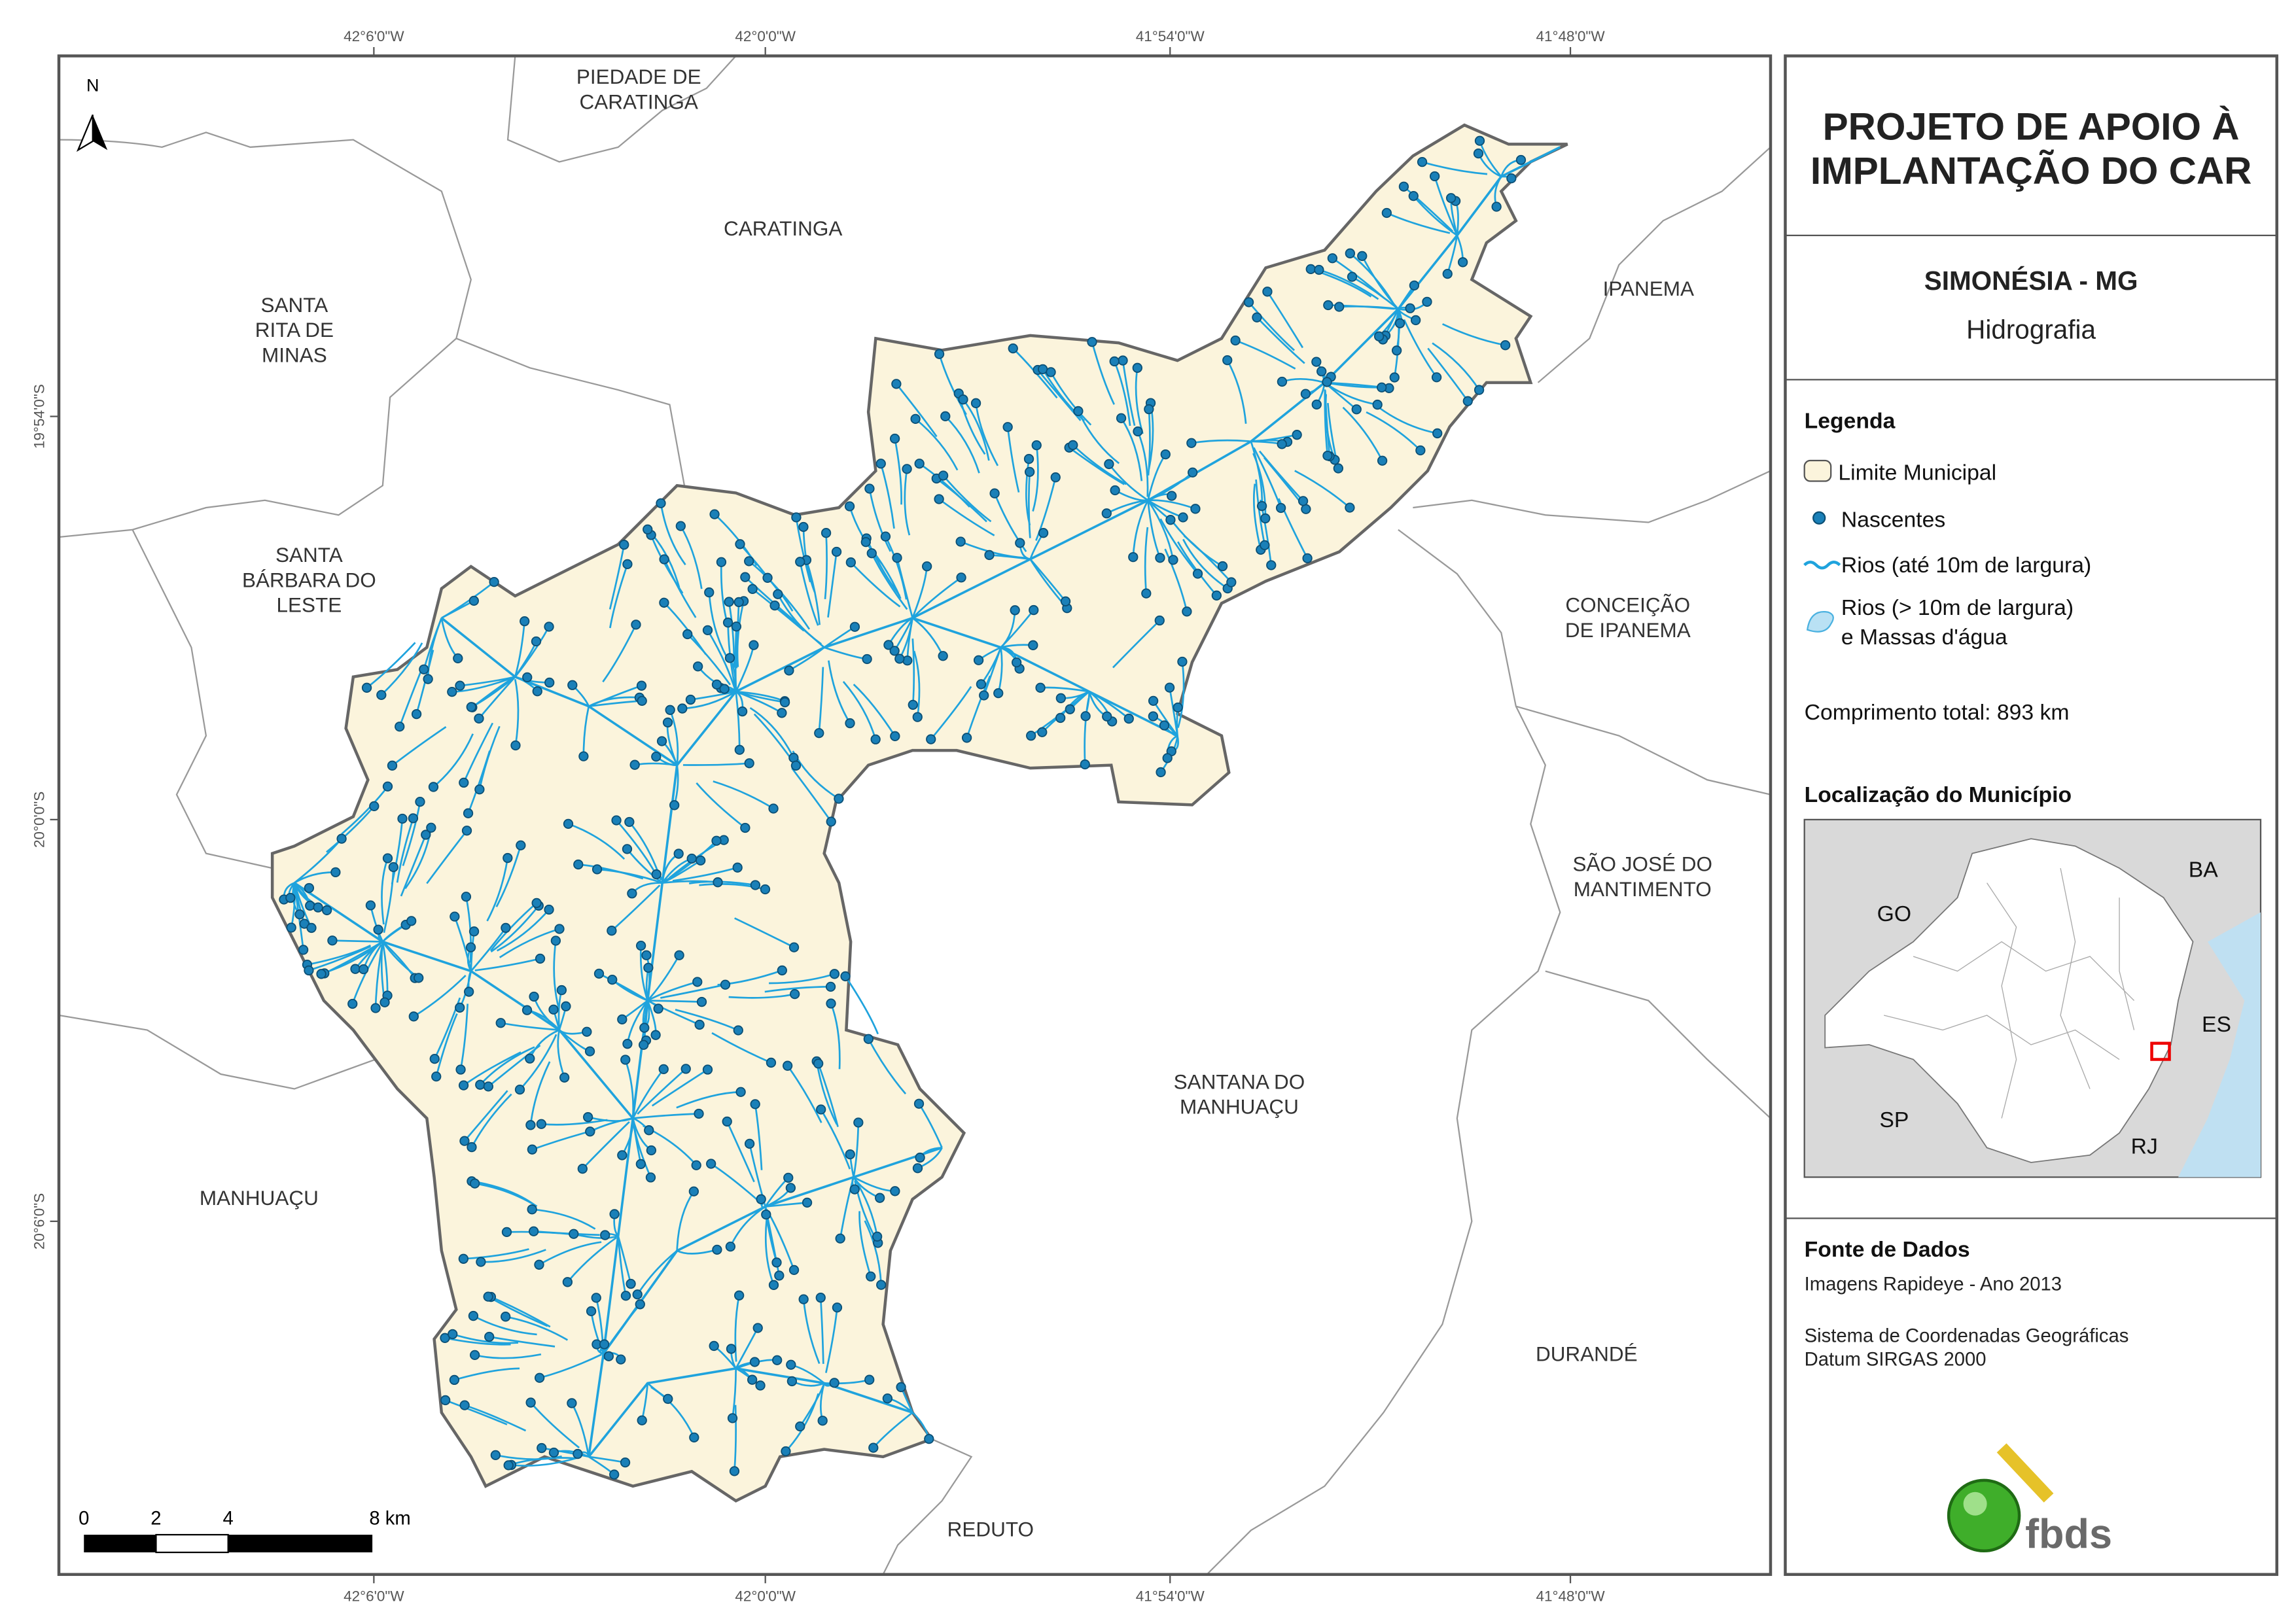  Describe the element at coordinates (2160, 1051) in the screenshot. I see `location-marker` at that location.